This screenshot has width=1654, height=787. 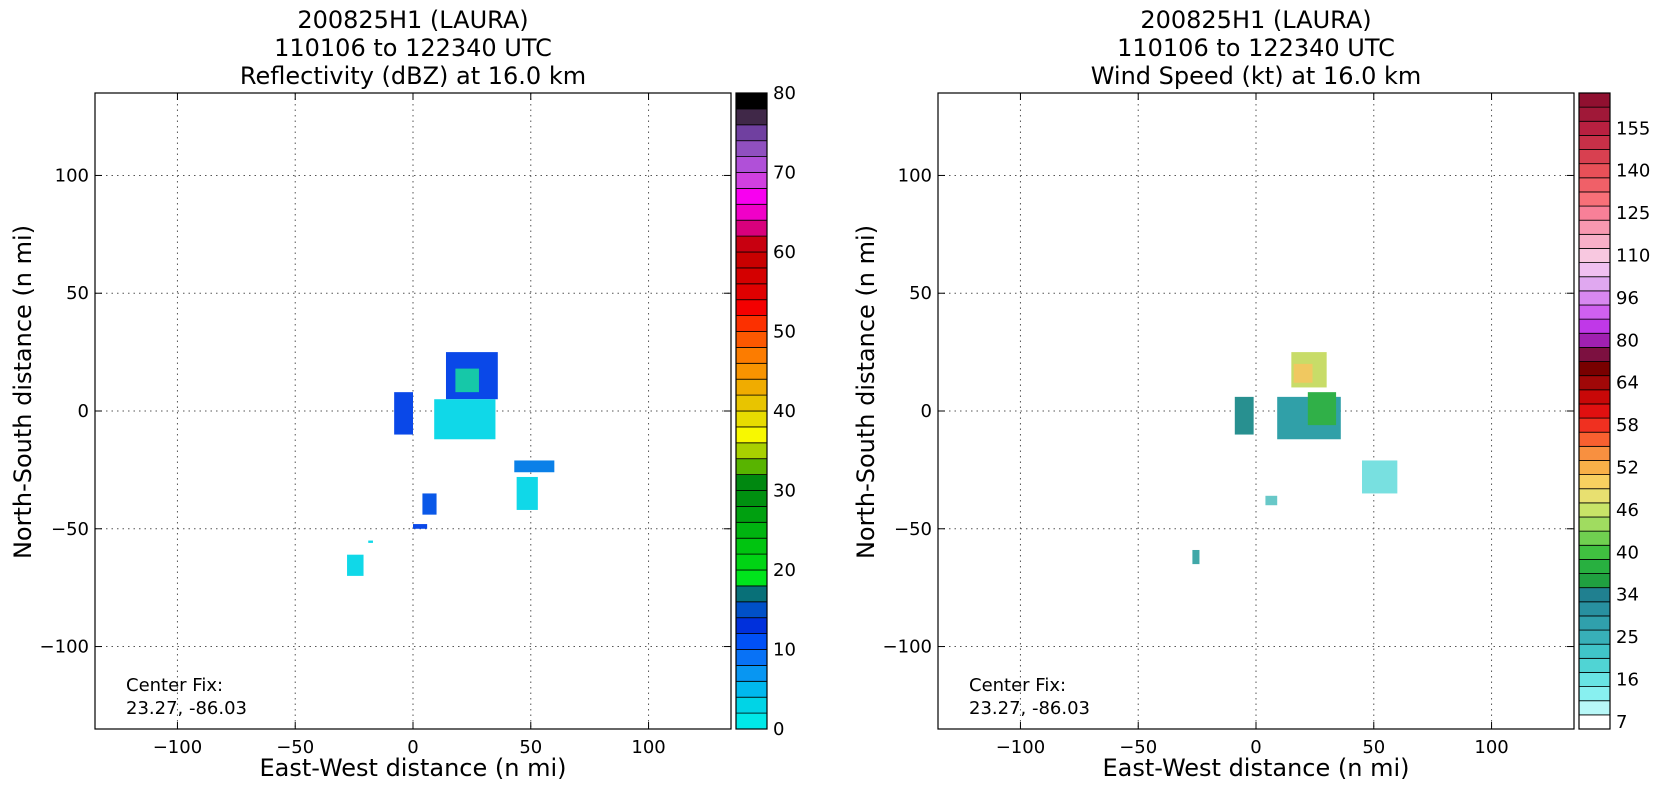 I want to click on reflectivity-x-tick-label-2: 0, so click(x=412, y=747).